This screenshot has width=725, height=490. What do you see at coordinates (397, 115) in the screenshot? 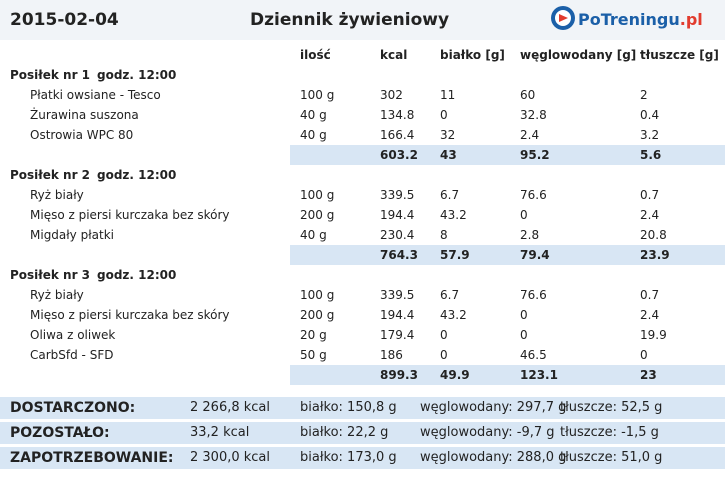
I see `item-value: 134.8` at bounding box center [397, 115].